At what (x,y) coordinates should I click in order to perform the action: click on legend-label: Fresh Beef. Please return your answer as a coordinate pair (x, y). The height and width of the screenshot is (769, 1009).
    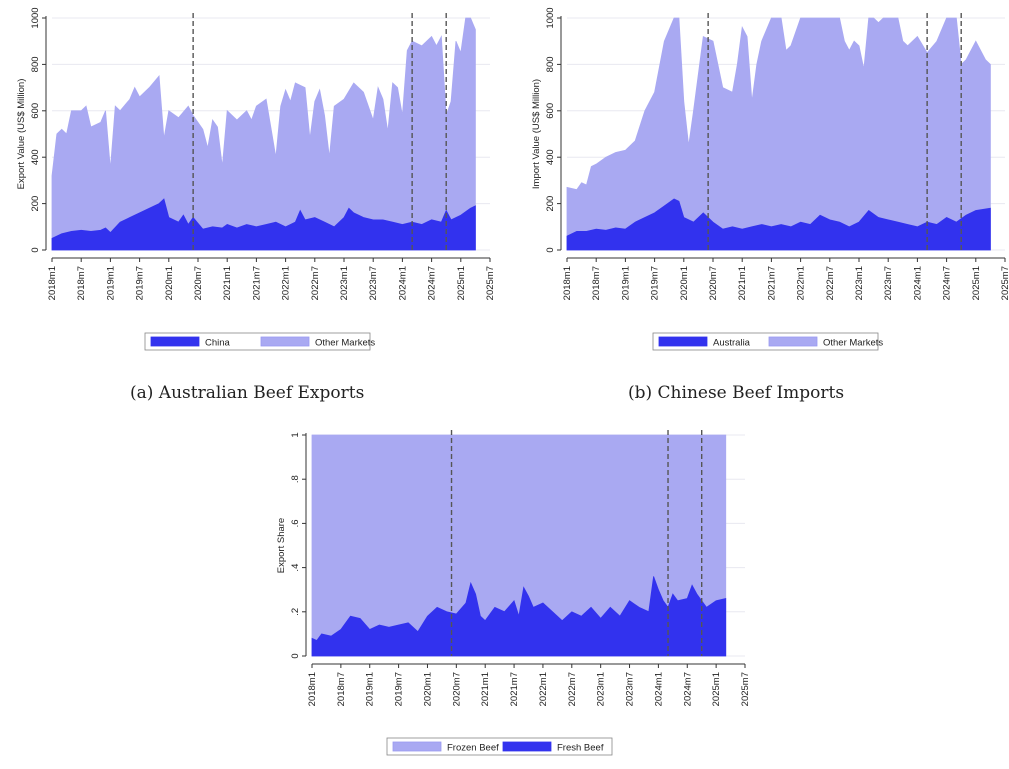
    Looking at the image, I should click on (580, 748).